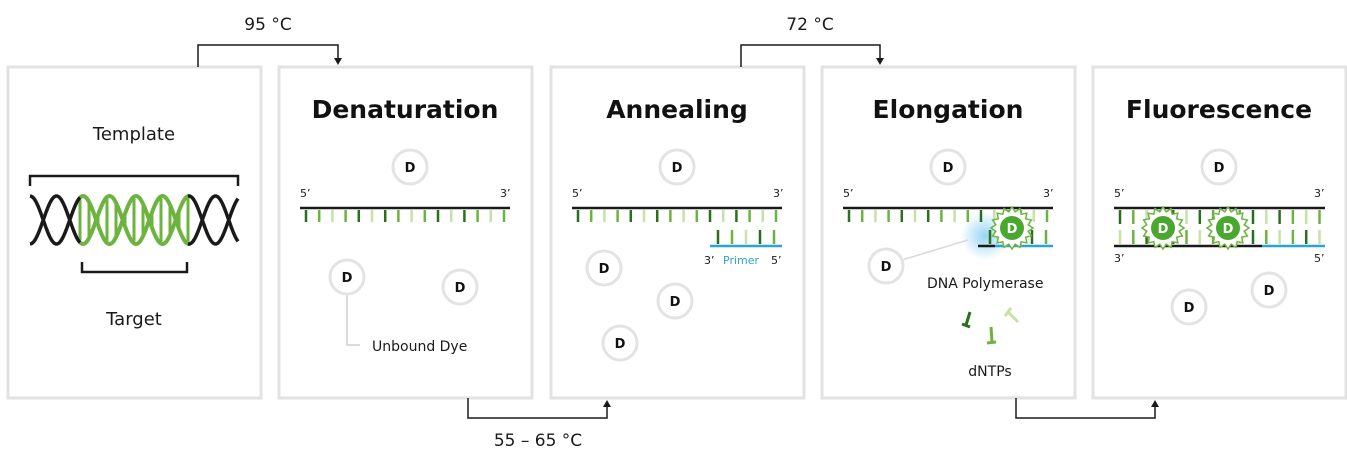  What do you see at coordinates (990, 326) in the screenshot?
I see `dntps-icon` at bounding box center [990, 326].